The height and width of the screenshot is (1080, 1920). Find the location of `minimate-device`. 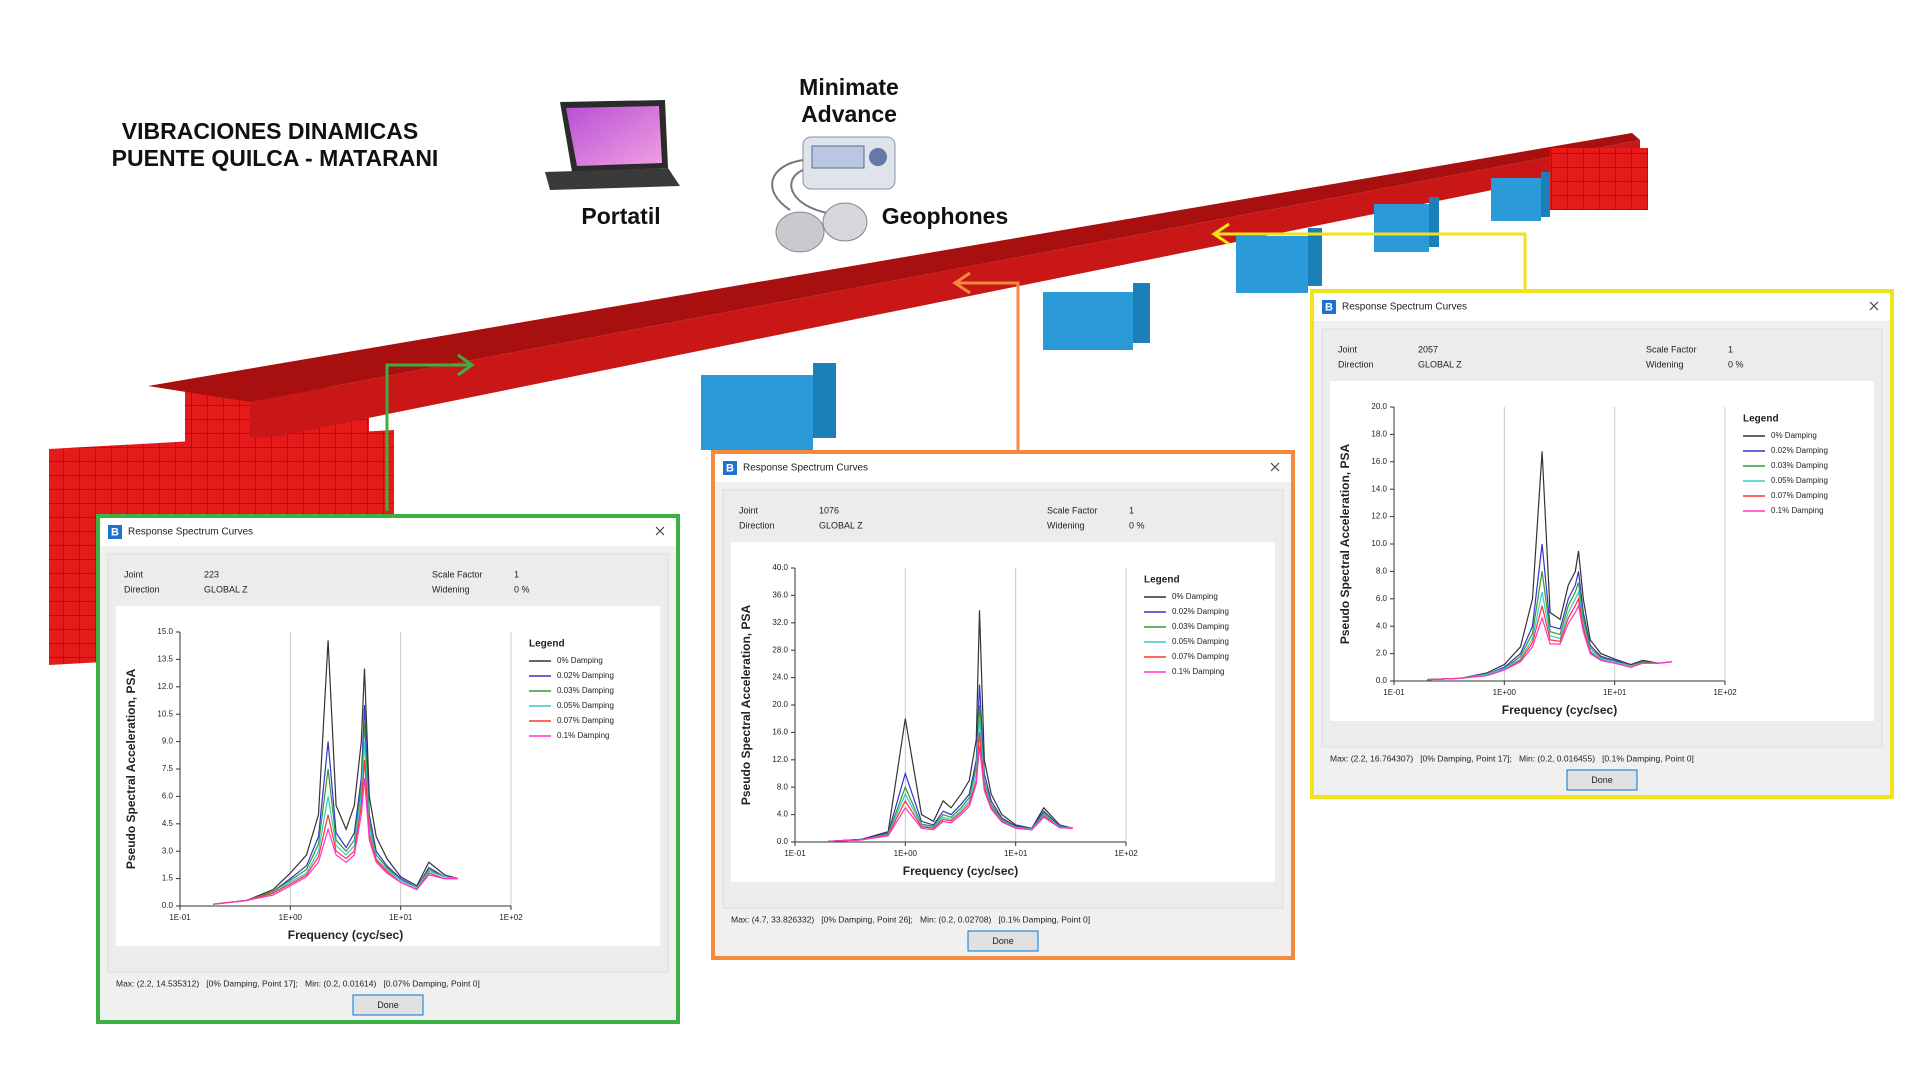

minimate-device is located at coordinates (833, 194).